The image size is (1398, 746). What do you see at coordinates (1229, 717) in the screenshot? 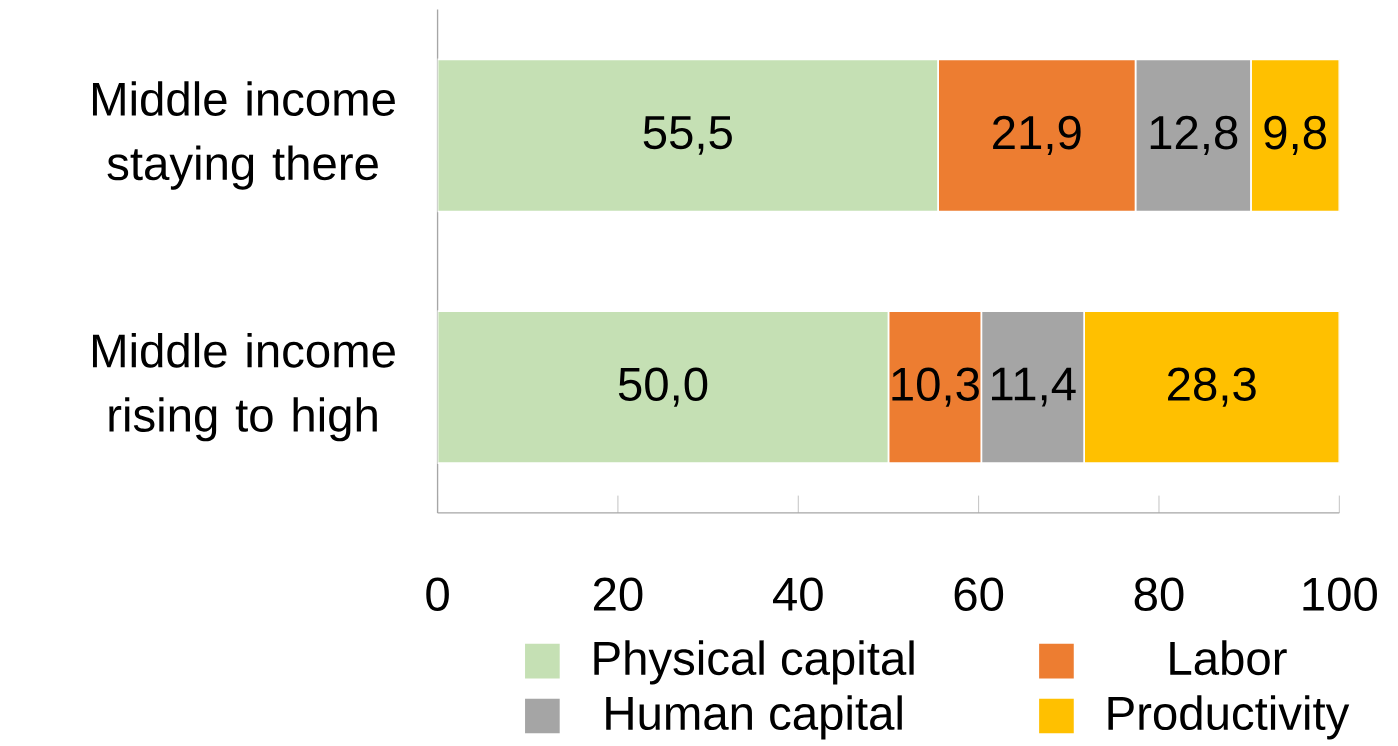
I see `legend-label: Productivity` at bounding box center [1229, 717].